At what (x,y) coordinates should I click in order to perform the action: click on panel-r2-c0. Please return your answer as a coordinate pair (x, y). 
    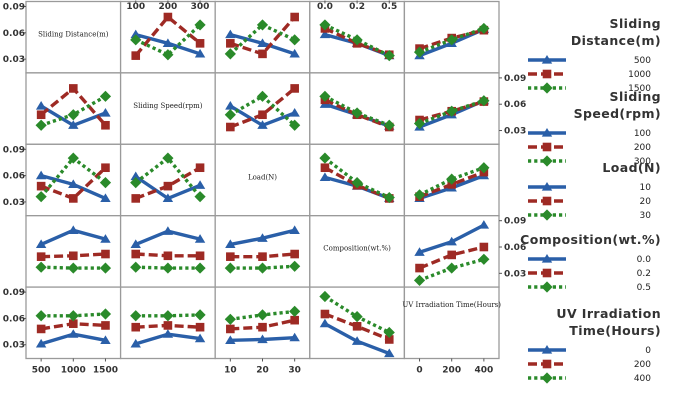
    Looking at the image, I should click on (73, 180).